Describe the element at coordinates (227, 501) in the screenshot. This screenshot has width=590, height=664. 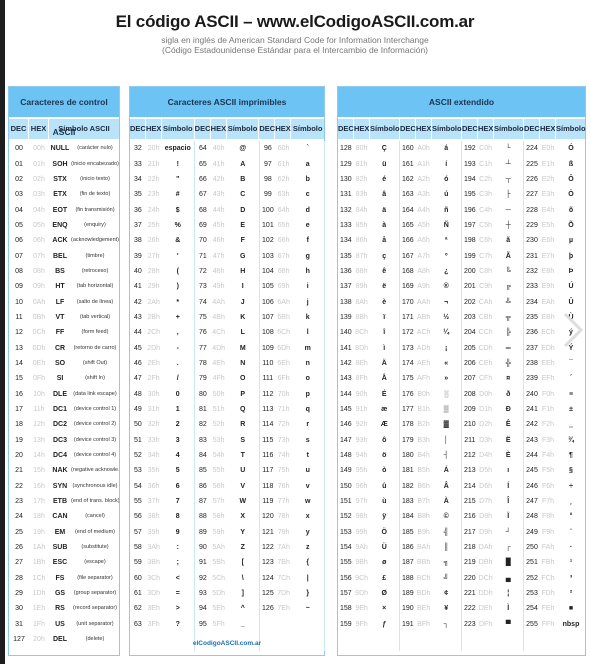
I see `table-row: 87 57h W` at that location.